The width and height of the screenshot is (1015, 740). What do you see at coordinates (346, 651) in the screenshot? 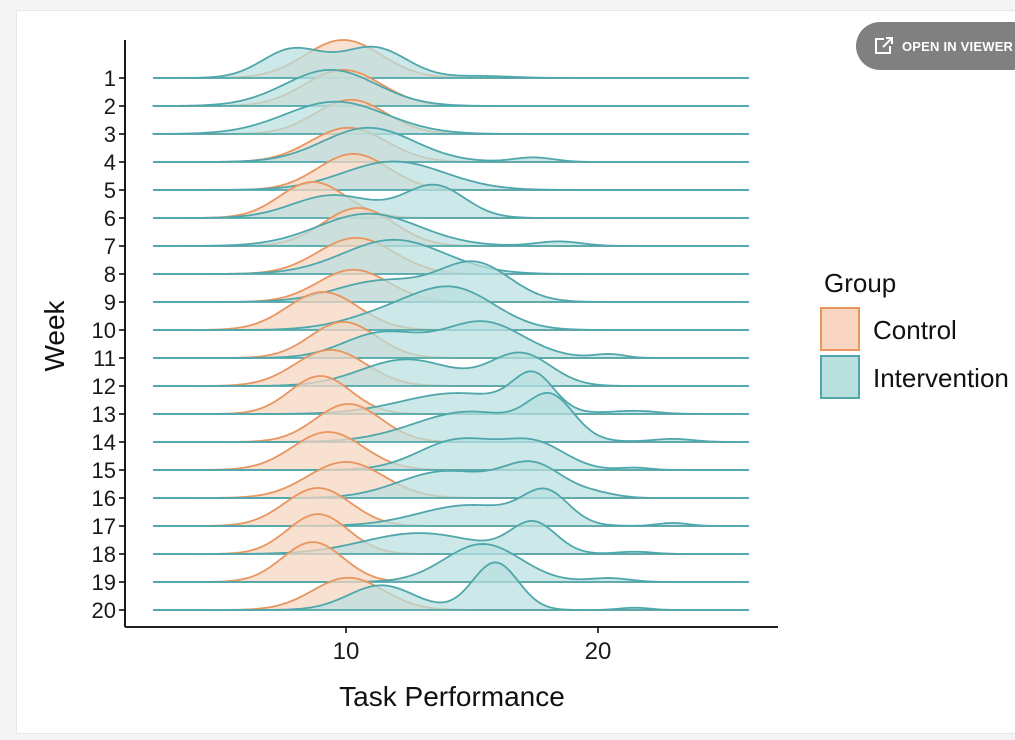
I see `x-tick-label-10: 10` at bounding box center [346, 651].